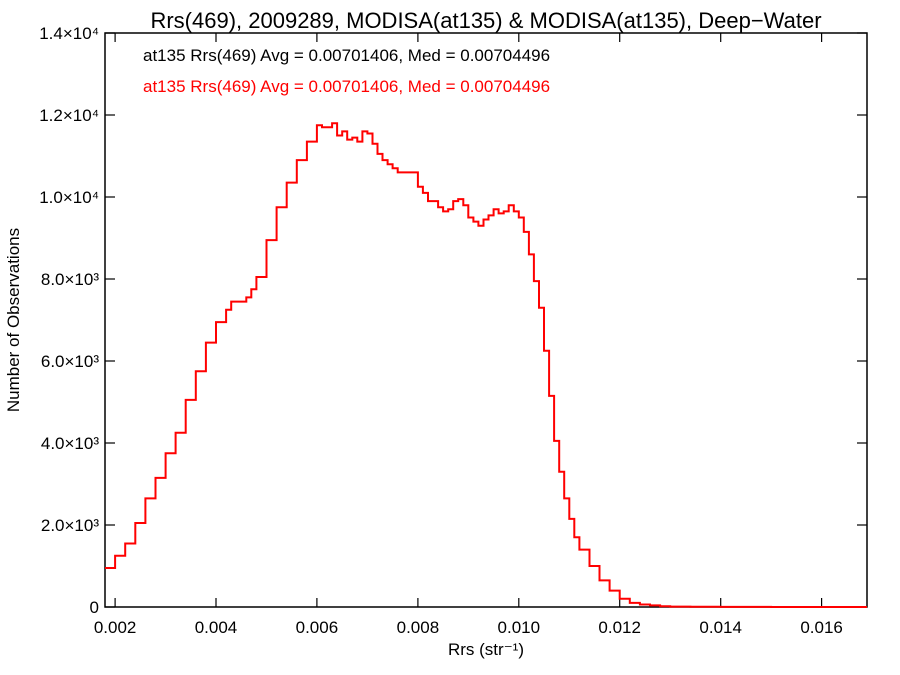  Describe the element at coordinates (70, 361) in the screenshot. I see `y-tick-label: 6.0×10³` at that location.